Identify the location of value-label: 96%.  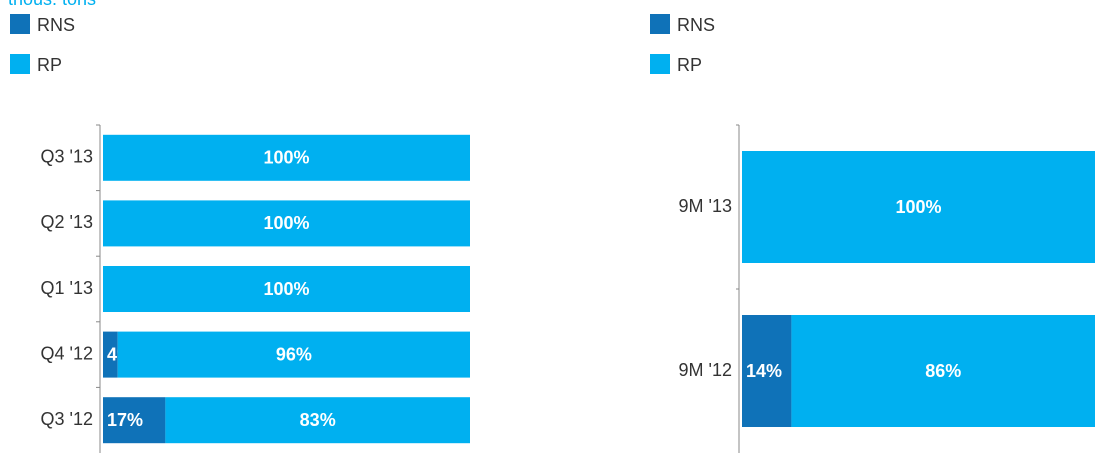
(294, 354).